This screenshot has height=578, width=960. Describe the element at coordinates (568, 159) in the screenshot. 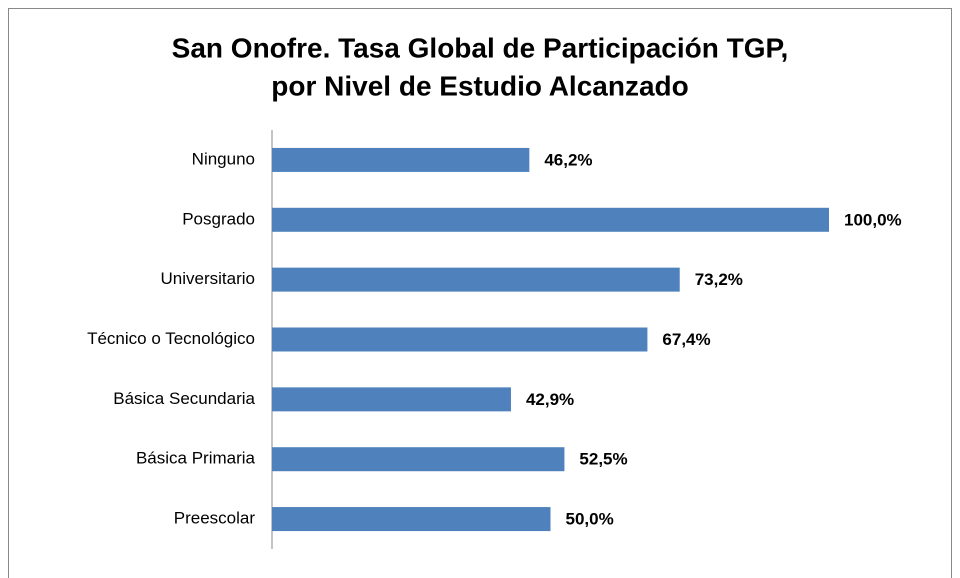

I see `data-label: 46,2%` at that location.